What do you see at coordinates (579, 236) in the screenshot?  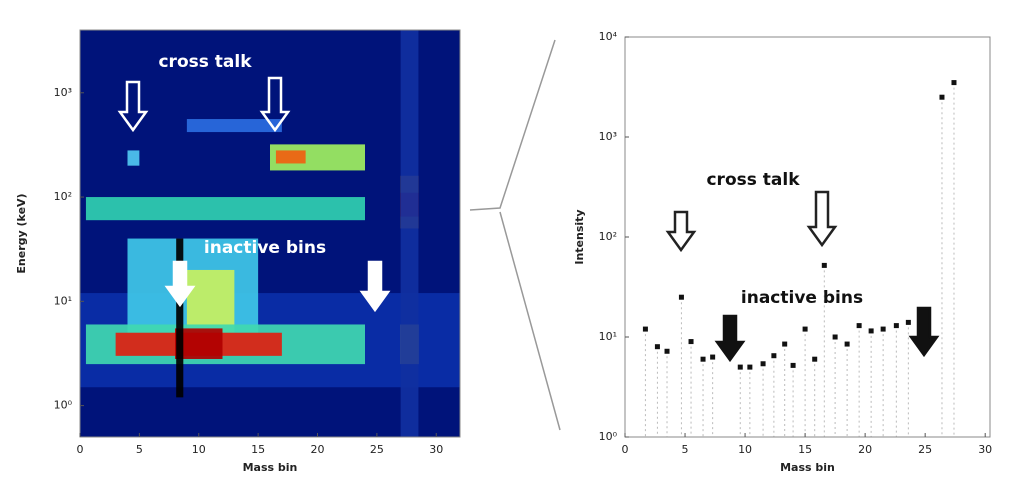 I see `y-axis-label: Intensity` at bounding box center [579, 236].